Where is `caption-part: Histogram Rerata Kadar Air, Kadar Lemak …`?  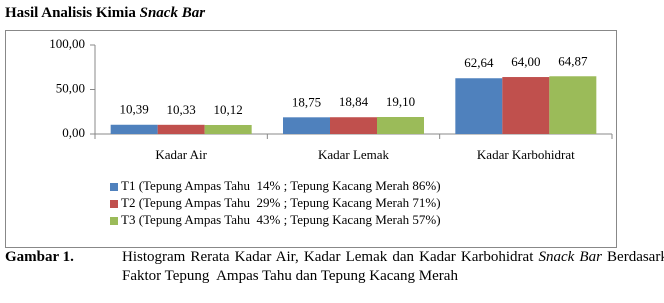 caption-part: Histogram Rerata Kadar Air, Kadar Lemak … is located at coordinates (328, 257).